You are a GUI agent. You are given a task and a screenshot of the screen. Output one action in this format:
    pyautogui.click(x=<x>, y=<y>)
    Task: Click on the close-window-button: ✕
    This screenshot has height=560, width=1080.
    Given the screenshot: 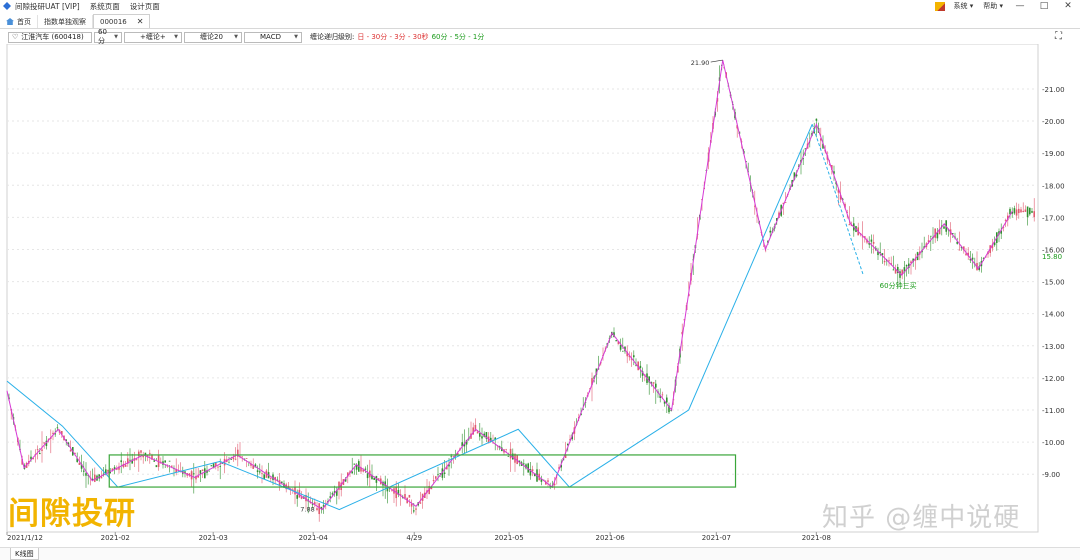 What is the action you would take?
    pyautogui.click(x=1068, y=6)
    